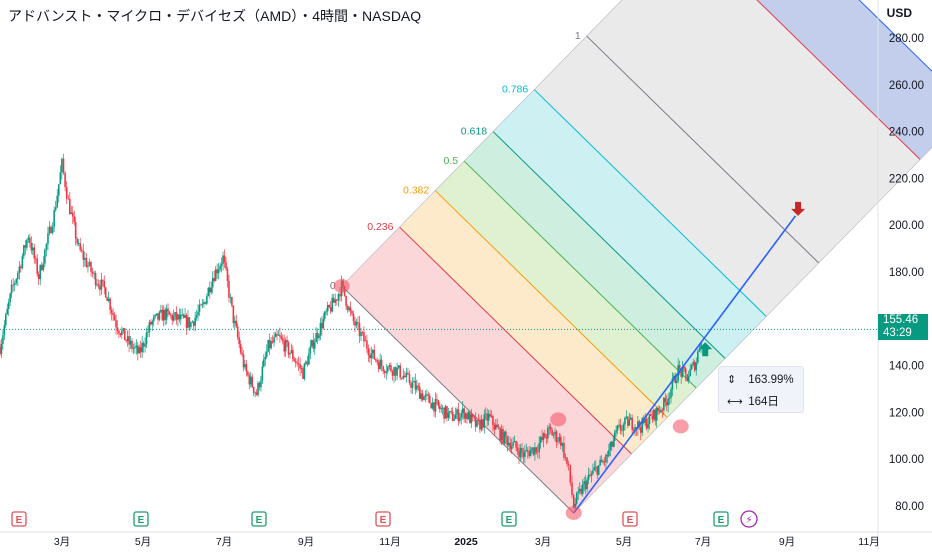 Image resolution: width=932 pixels, height=555 pixels. Describe the element at coordinates (897, 333) in the screenshot. I see `bar-countdown: 43:29` at that location.